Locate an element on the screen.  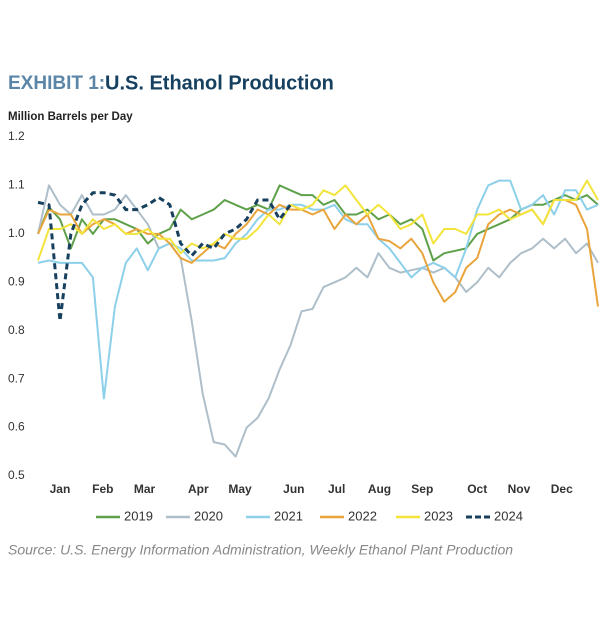
chart-title: U.S. Ethanol Production is located at coordinates (219, 83).